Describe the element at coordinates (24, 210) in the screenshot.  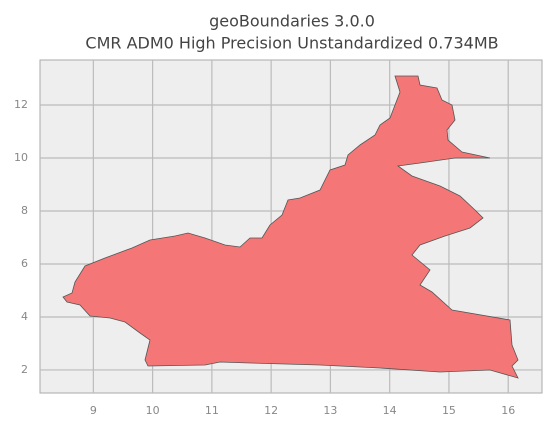
I see `y-tick-label: 8` at that location.